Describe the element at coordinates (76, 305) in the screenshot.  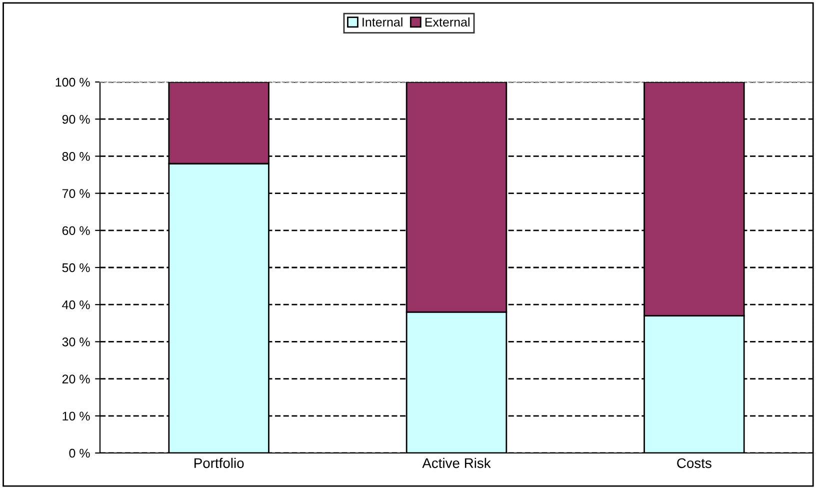
I see `y-tick-label: 40 %` at that location.